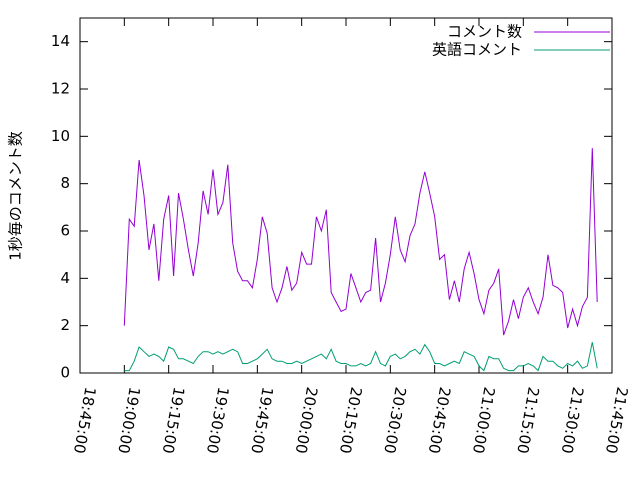 Image resolution: width=640 pixels, height=480 pixels. I want to click on x-tick-label: 21:45:00, so click(616, 420).